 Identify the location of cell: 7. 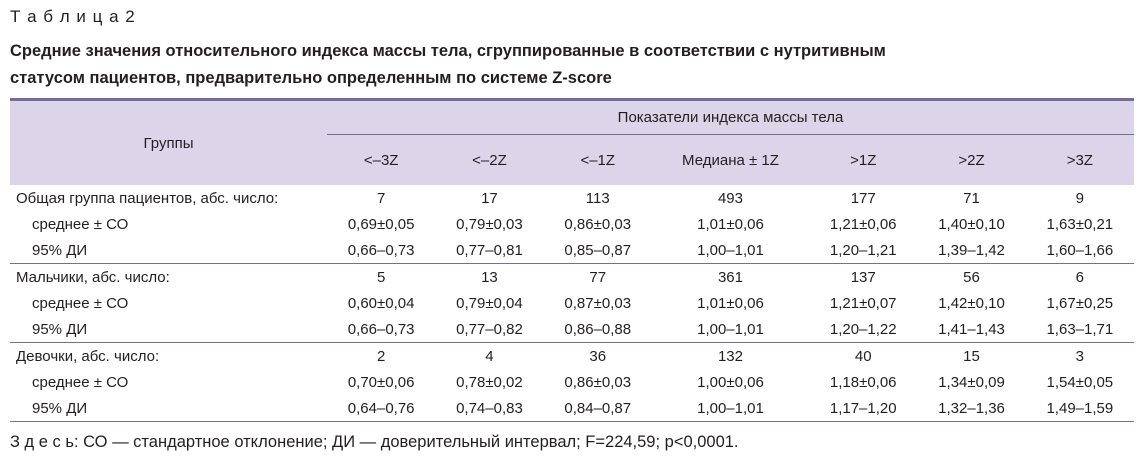
(381, 198).